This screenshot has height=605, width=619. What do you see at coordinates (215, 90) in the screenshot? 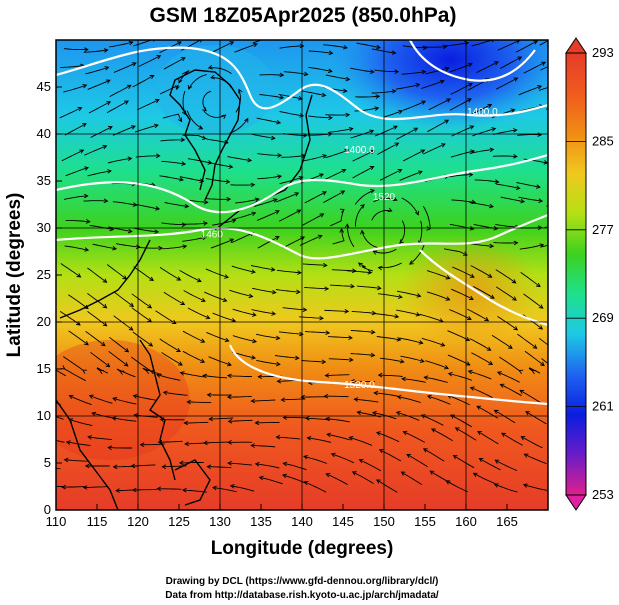
I see `cool-region-manchuria` at bounding box center [215, 90].